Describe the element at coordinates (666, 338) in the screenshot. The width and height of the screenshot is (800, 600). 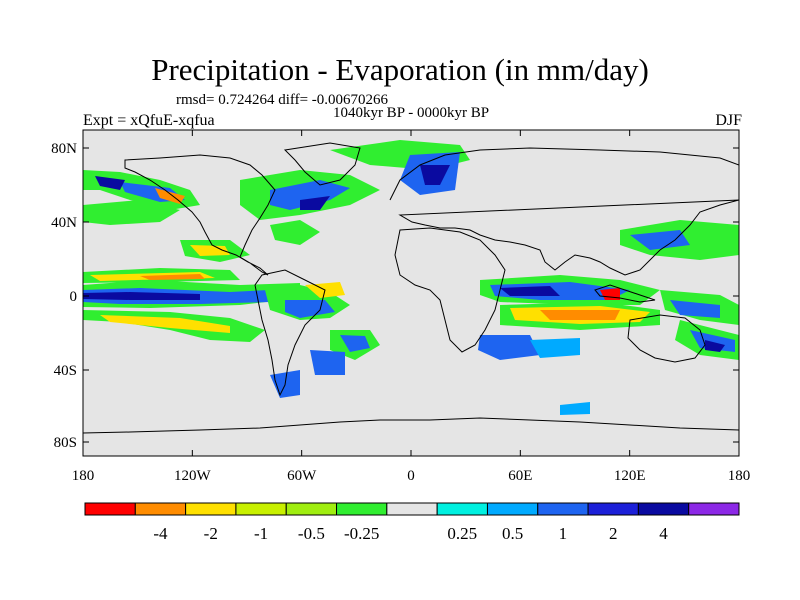
I see `coastline-australia` at that location.